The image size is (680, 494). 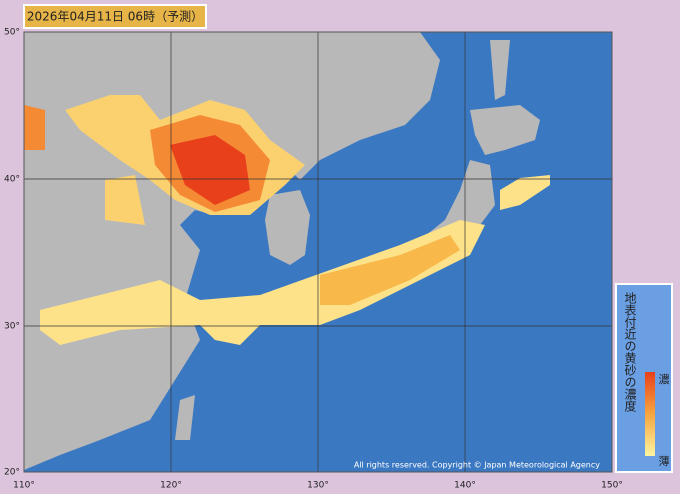 I want to click on lat-label: 50°, so click(x=12, y=33).